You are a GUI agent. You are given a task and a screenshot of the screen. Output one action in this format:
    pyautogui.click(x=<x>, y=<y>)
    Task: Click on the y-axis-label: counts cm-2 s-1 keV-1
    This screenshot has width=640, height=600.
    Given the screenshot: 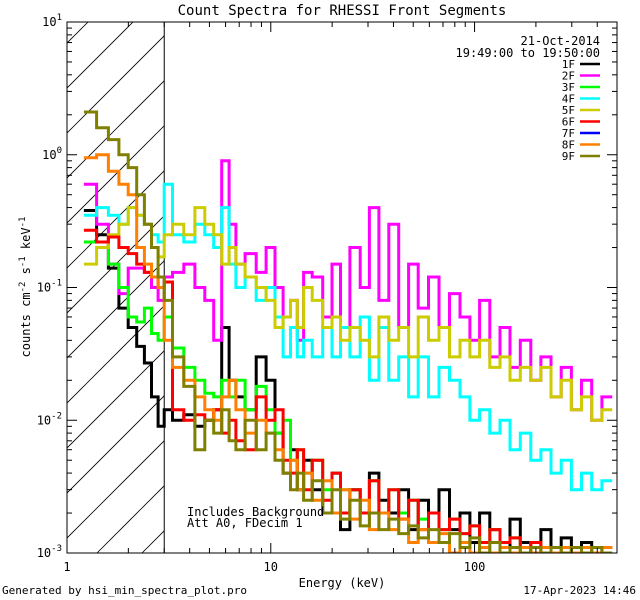 What is the action you would take?
    pyautogui.click(x=25, y=287)
    